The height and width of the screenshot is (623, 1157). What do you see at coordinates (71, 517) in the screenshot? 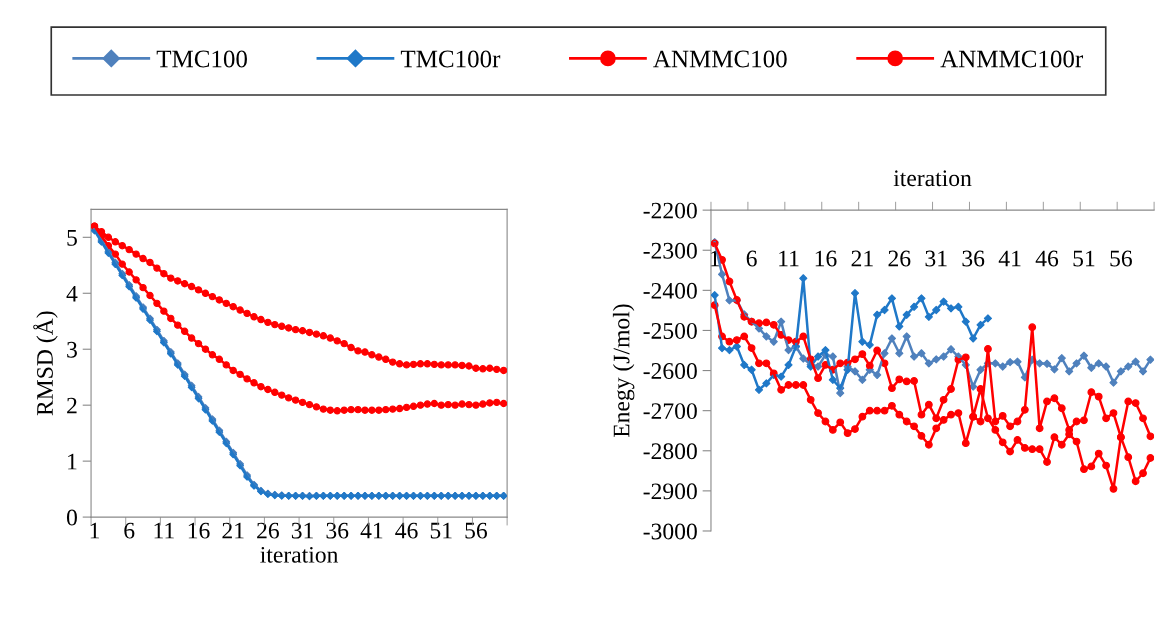
I see `y-tick-label: 0` at bounding box center [71, 517].